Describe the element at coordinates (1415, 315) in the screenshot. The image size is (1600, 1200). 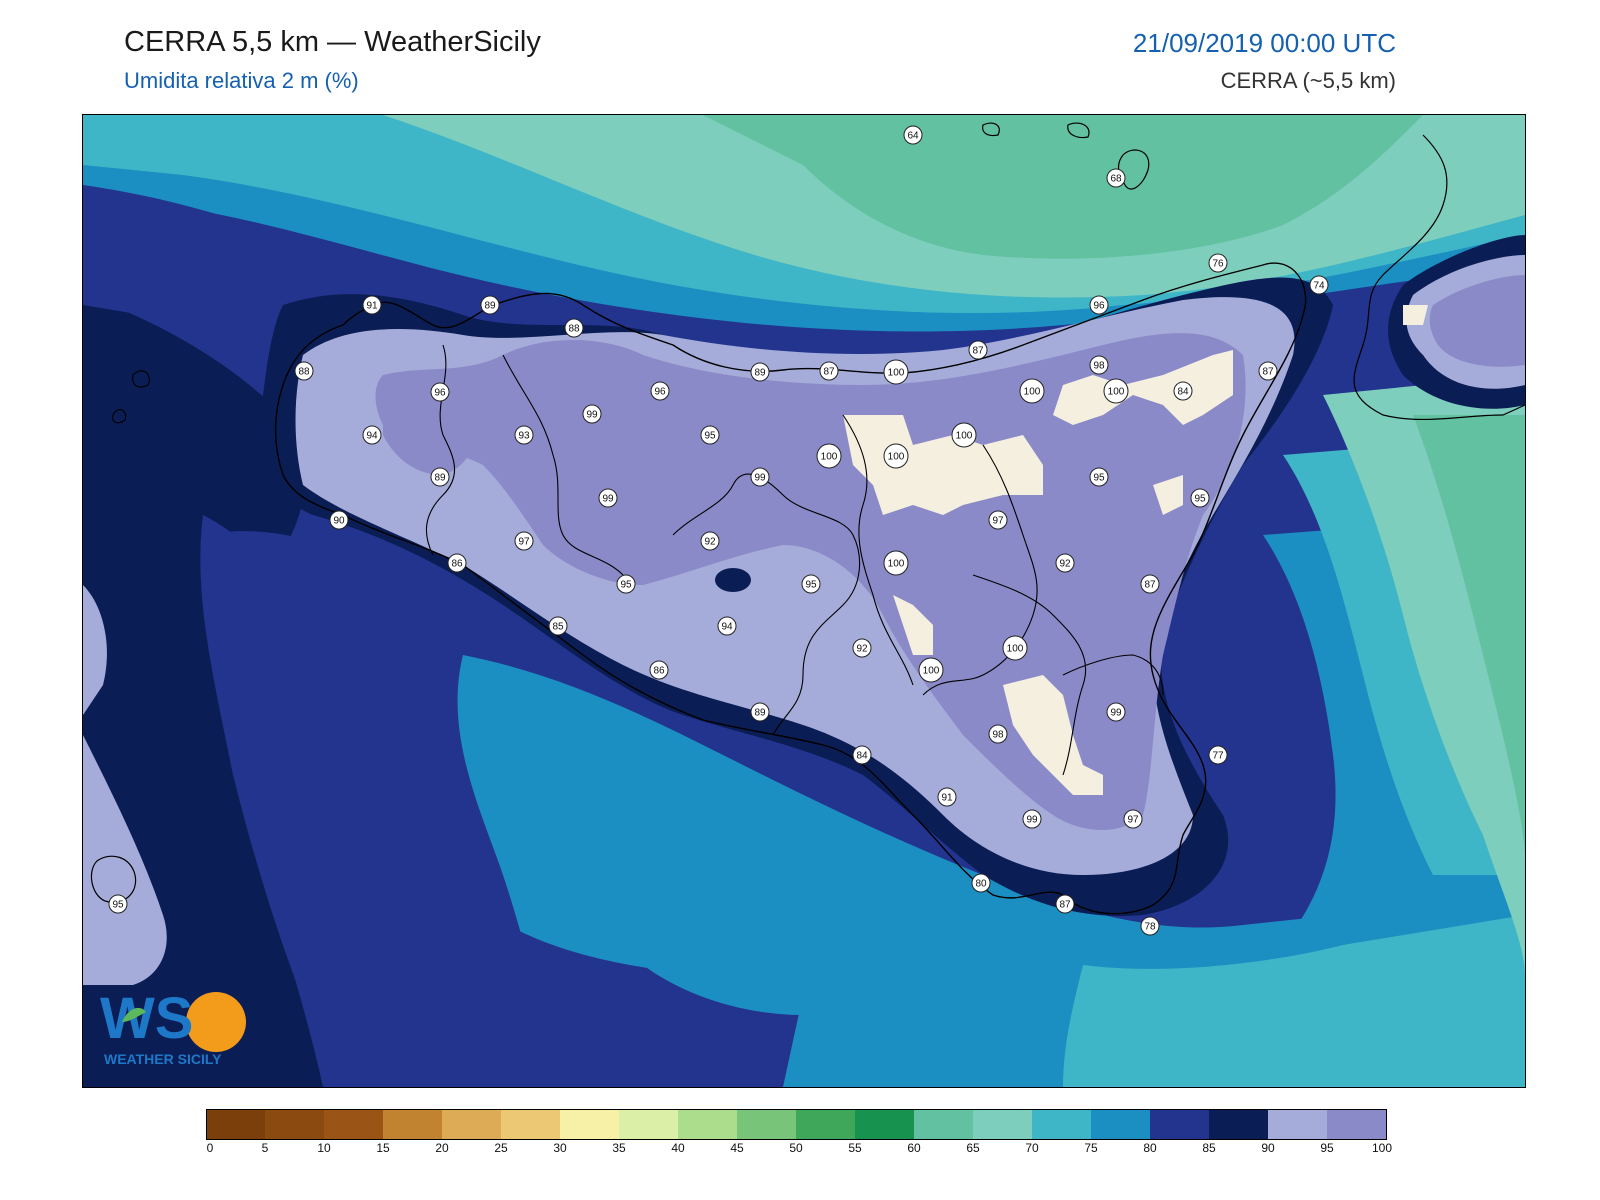
I see `sicily-100-f` at that location.